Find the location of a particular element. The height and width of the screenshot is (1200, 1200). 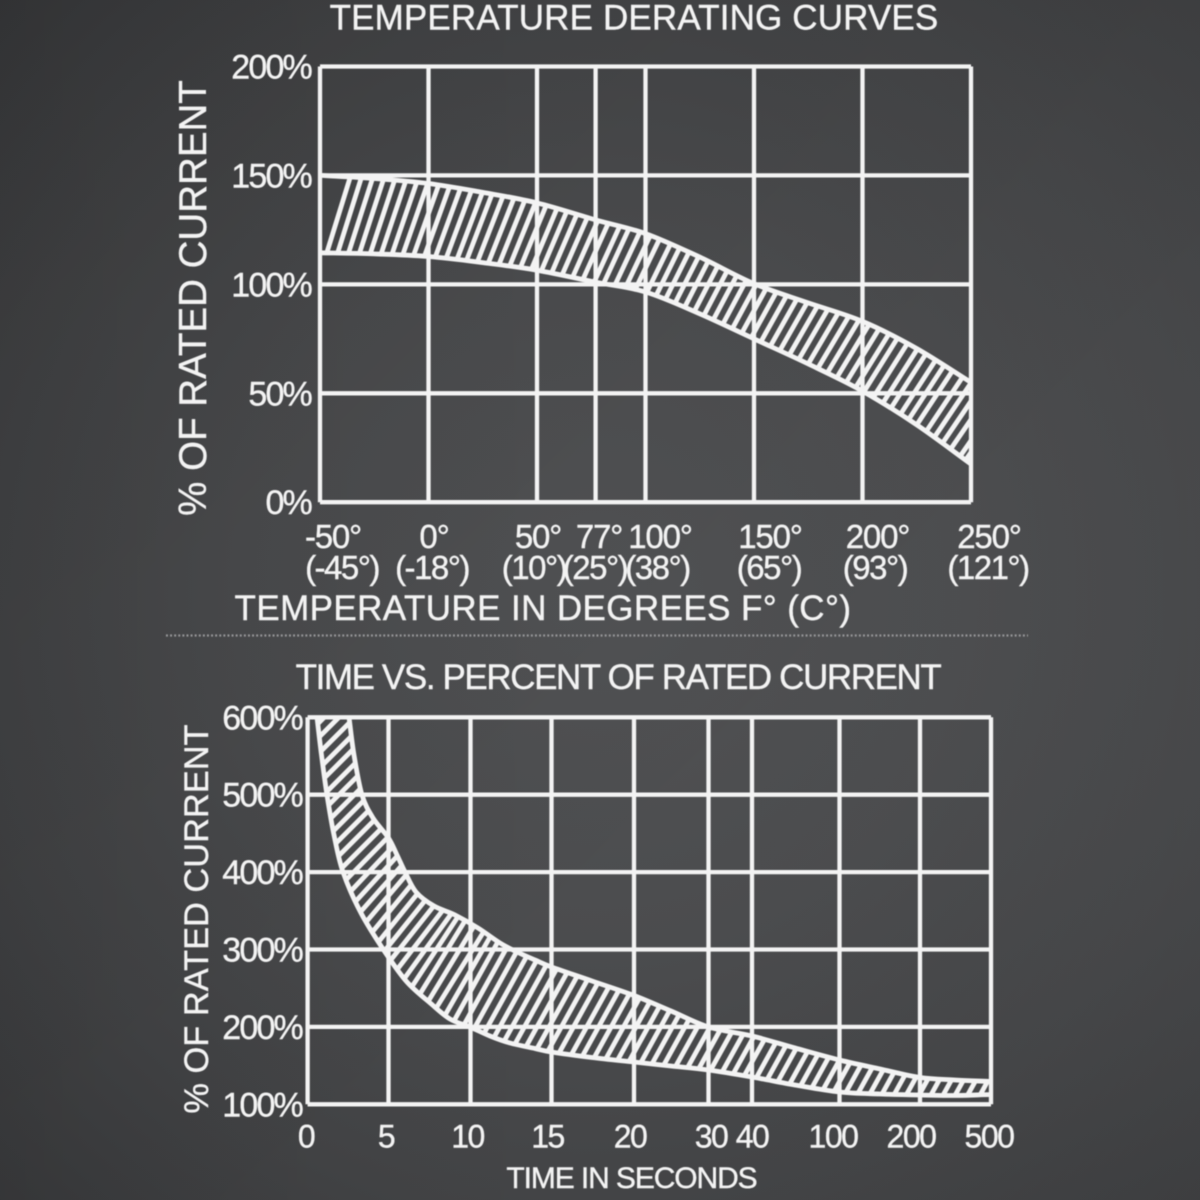

svg-text: -50° is located at coordinates (333, 536).